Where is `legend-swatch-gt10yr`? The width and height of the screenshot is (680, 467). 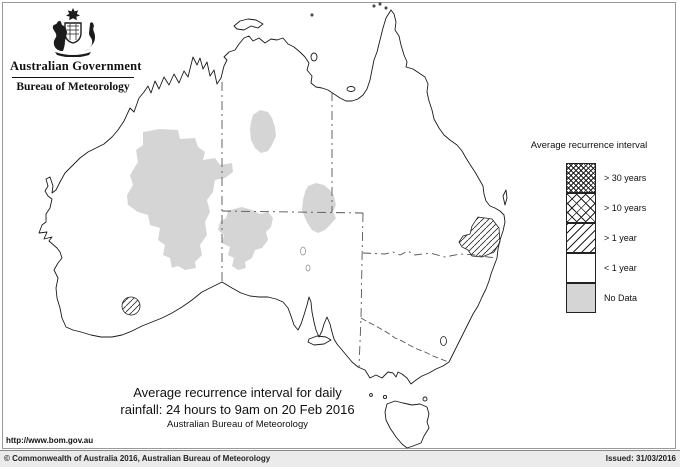
legend-swatch-gt10yr is located at coordinates (581, 207).